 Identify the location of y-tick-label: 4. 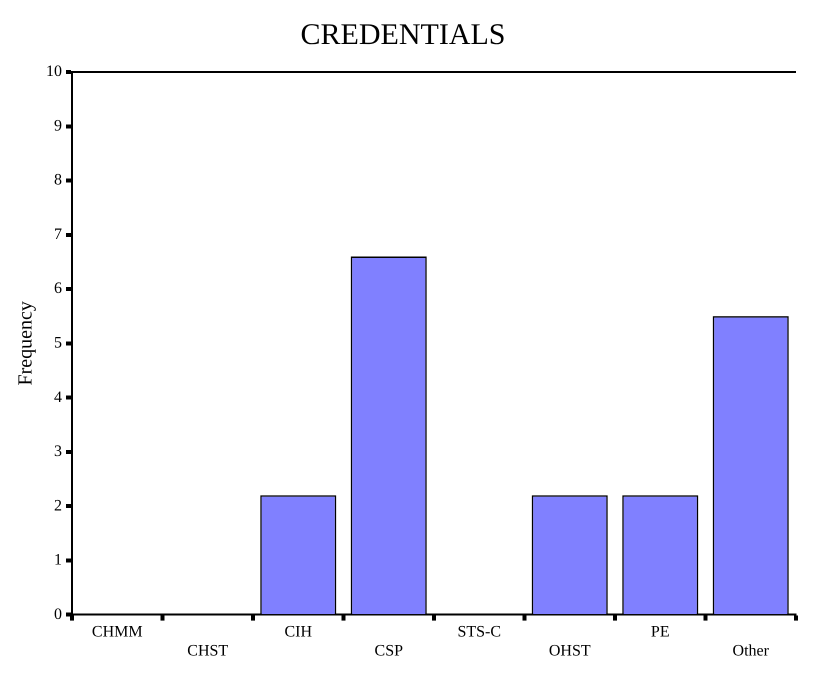
(58, 397).